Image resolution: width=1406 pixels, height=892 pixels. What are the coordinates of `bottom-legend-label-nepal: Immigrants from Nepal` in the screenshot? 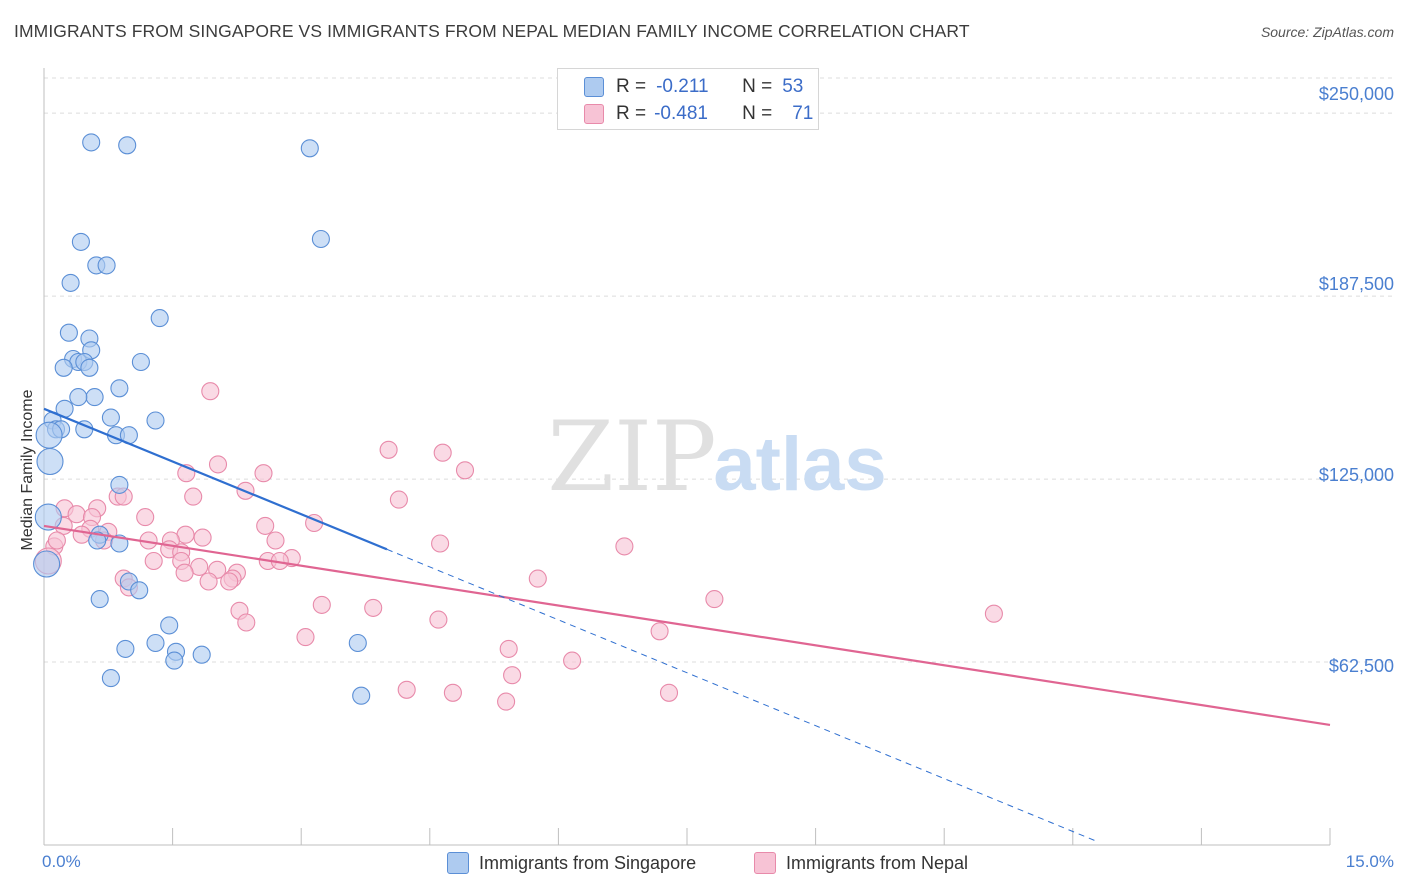 It's located at (877, 862).